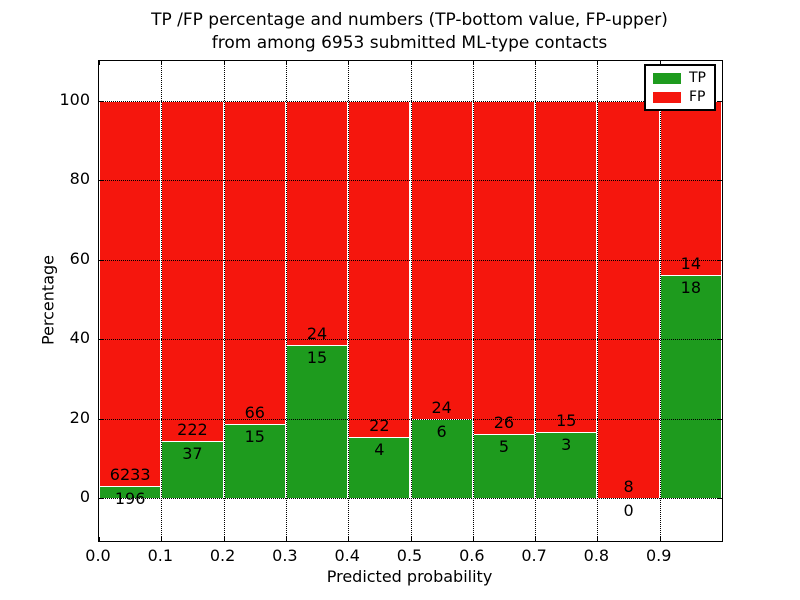 This screenshot has height=600, width=800. What do you see at coordinates (658, 555) in the screenshot?
I see `x-tick-label: 0.9` at bounding box center [658, 555].